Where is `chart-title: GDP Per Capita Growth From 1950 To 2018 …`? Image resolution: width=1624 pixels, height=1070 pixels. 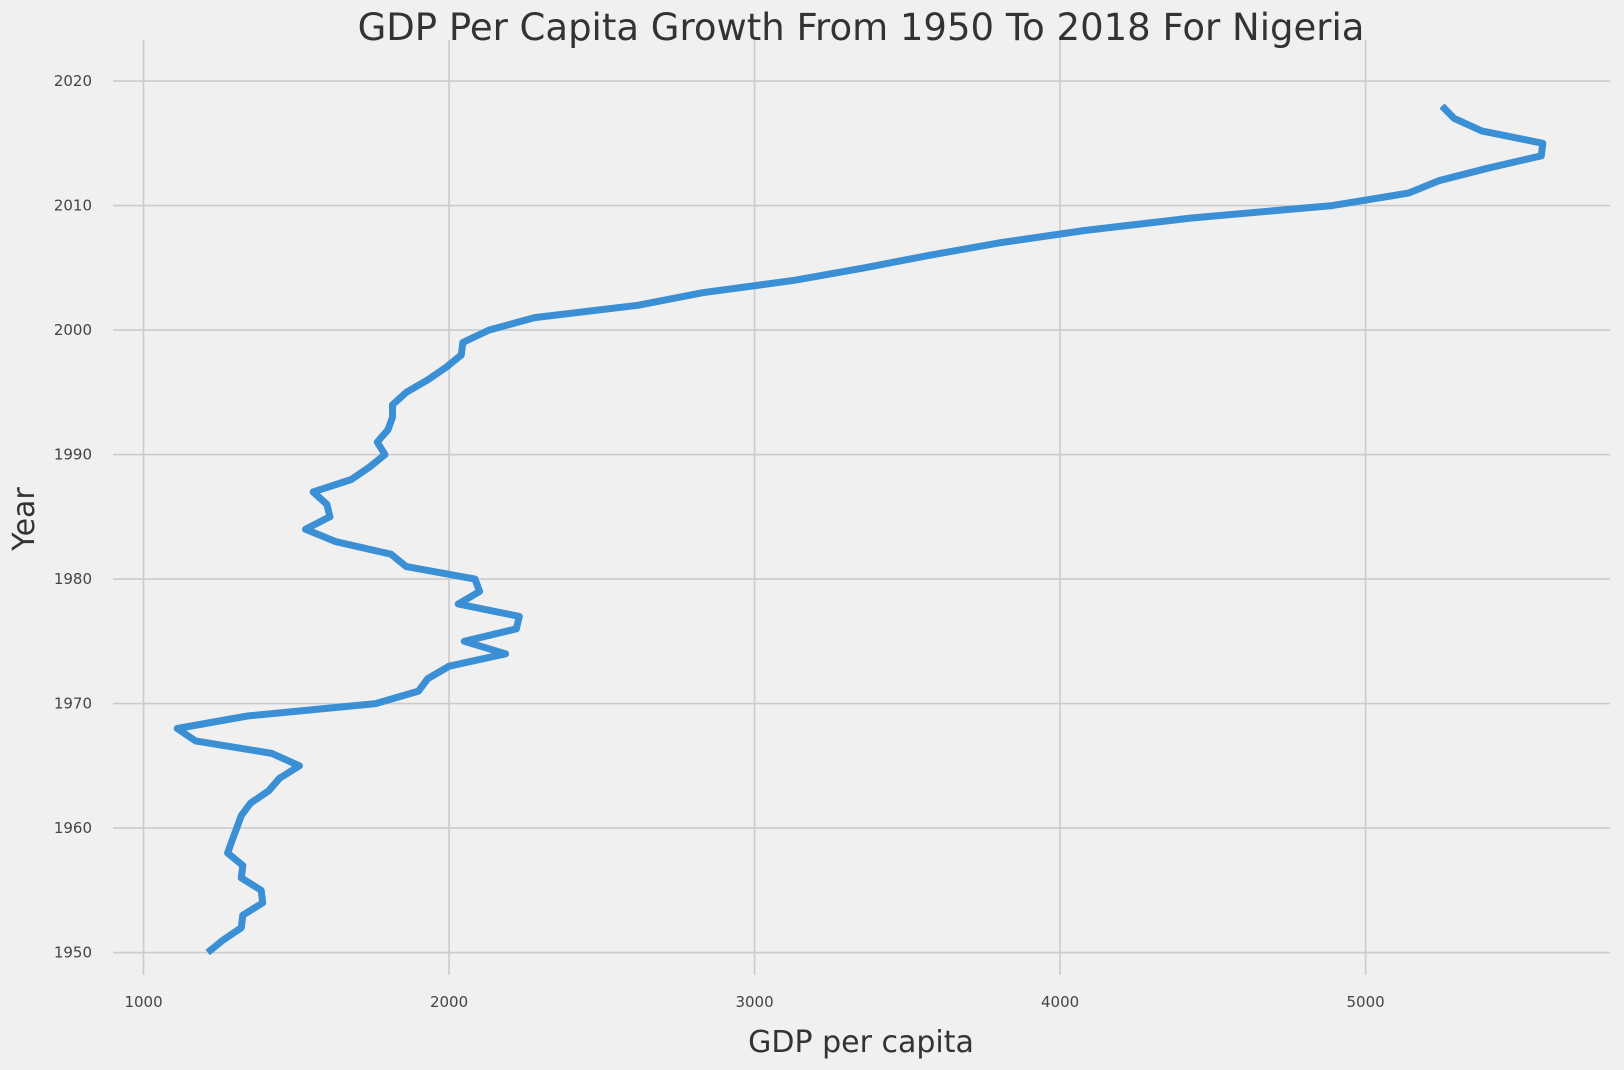 chart-title: GDP Per Capita Growth From 1950 To 2018 … is located at coordinates (861, 27).